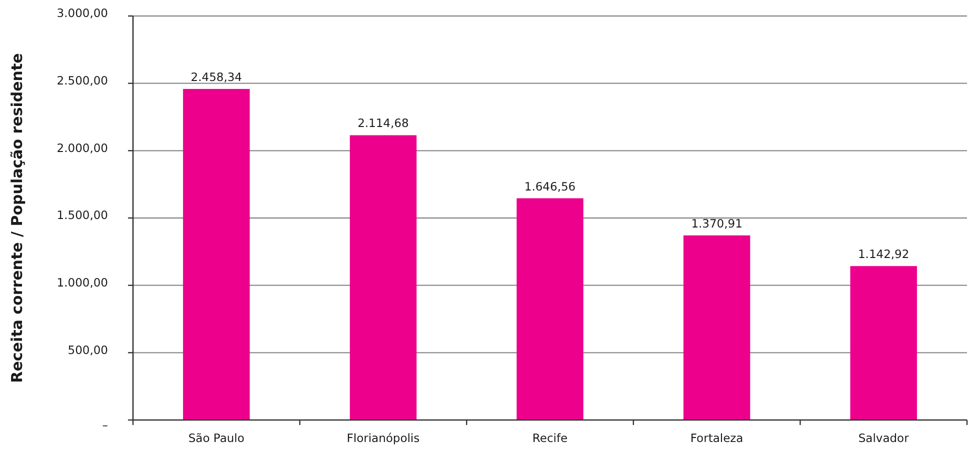  What do you see at coordinates (717, 438) in the screenshot?
I see `x-tick-label: Fortaleza` at bounding box center [717, 438].